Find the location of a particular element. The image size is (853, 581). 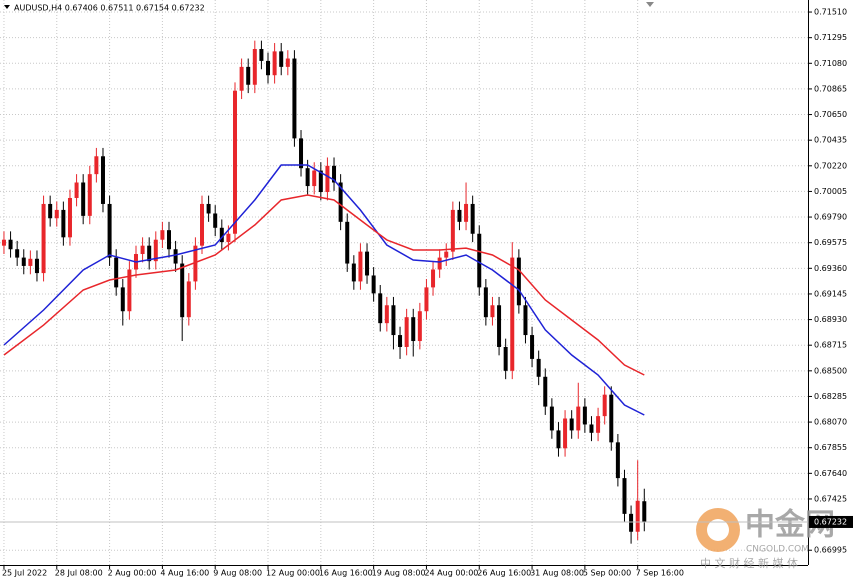

shift-marker is located at coordinates (650, 4).